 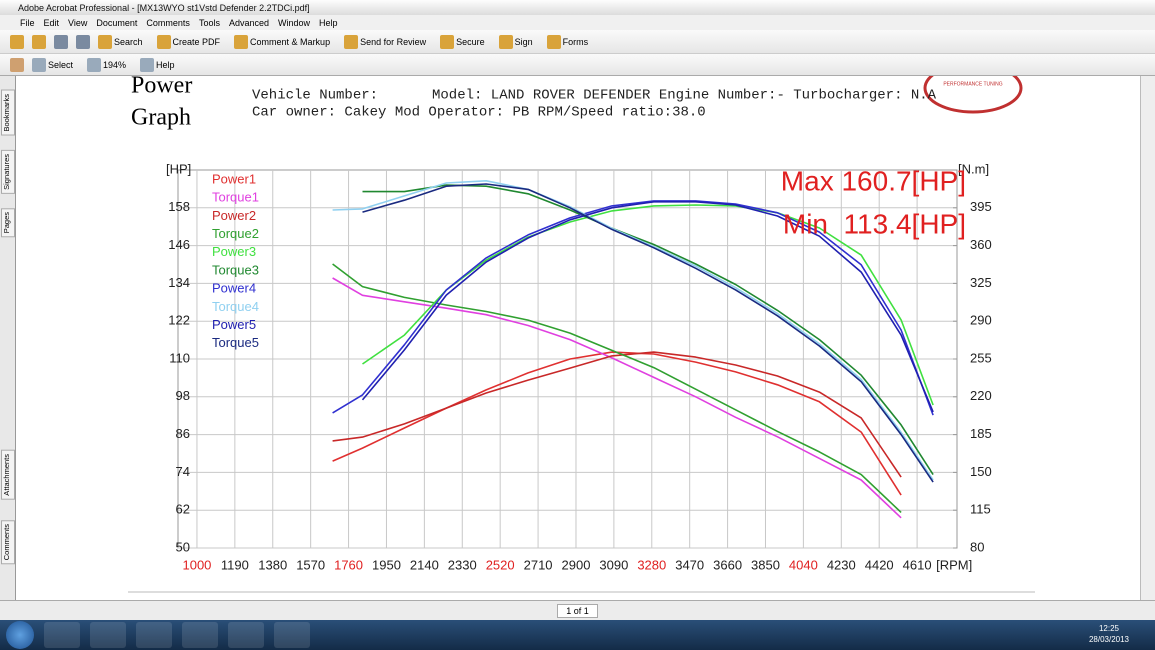 What do you see at coordinates (8, 542) in the screenshot?
I see `side-tab: Comments` at bounding box center [8, 542].